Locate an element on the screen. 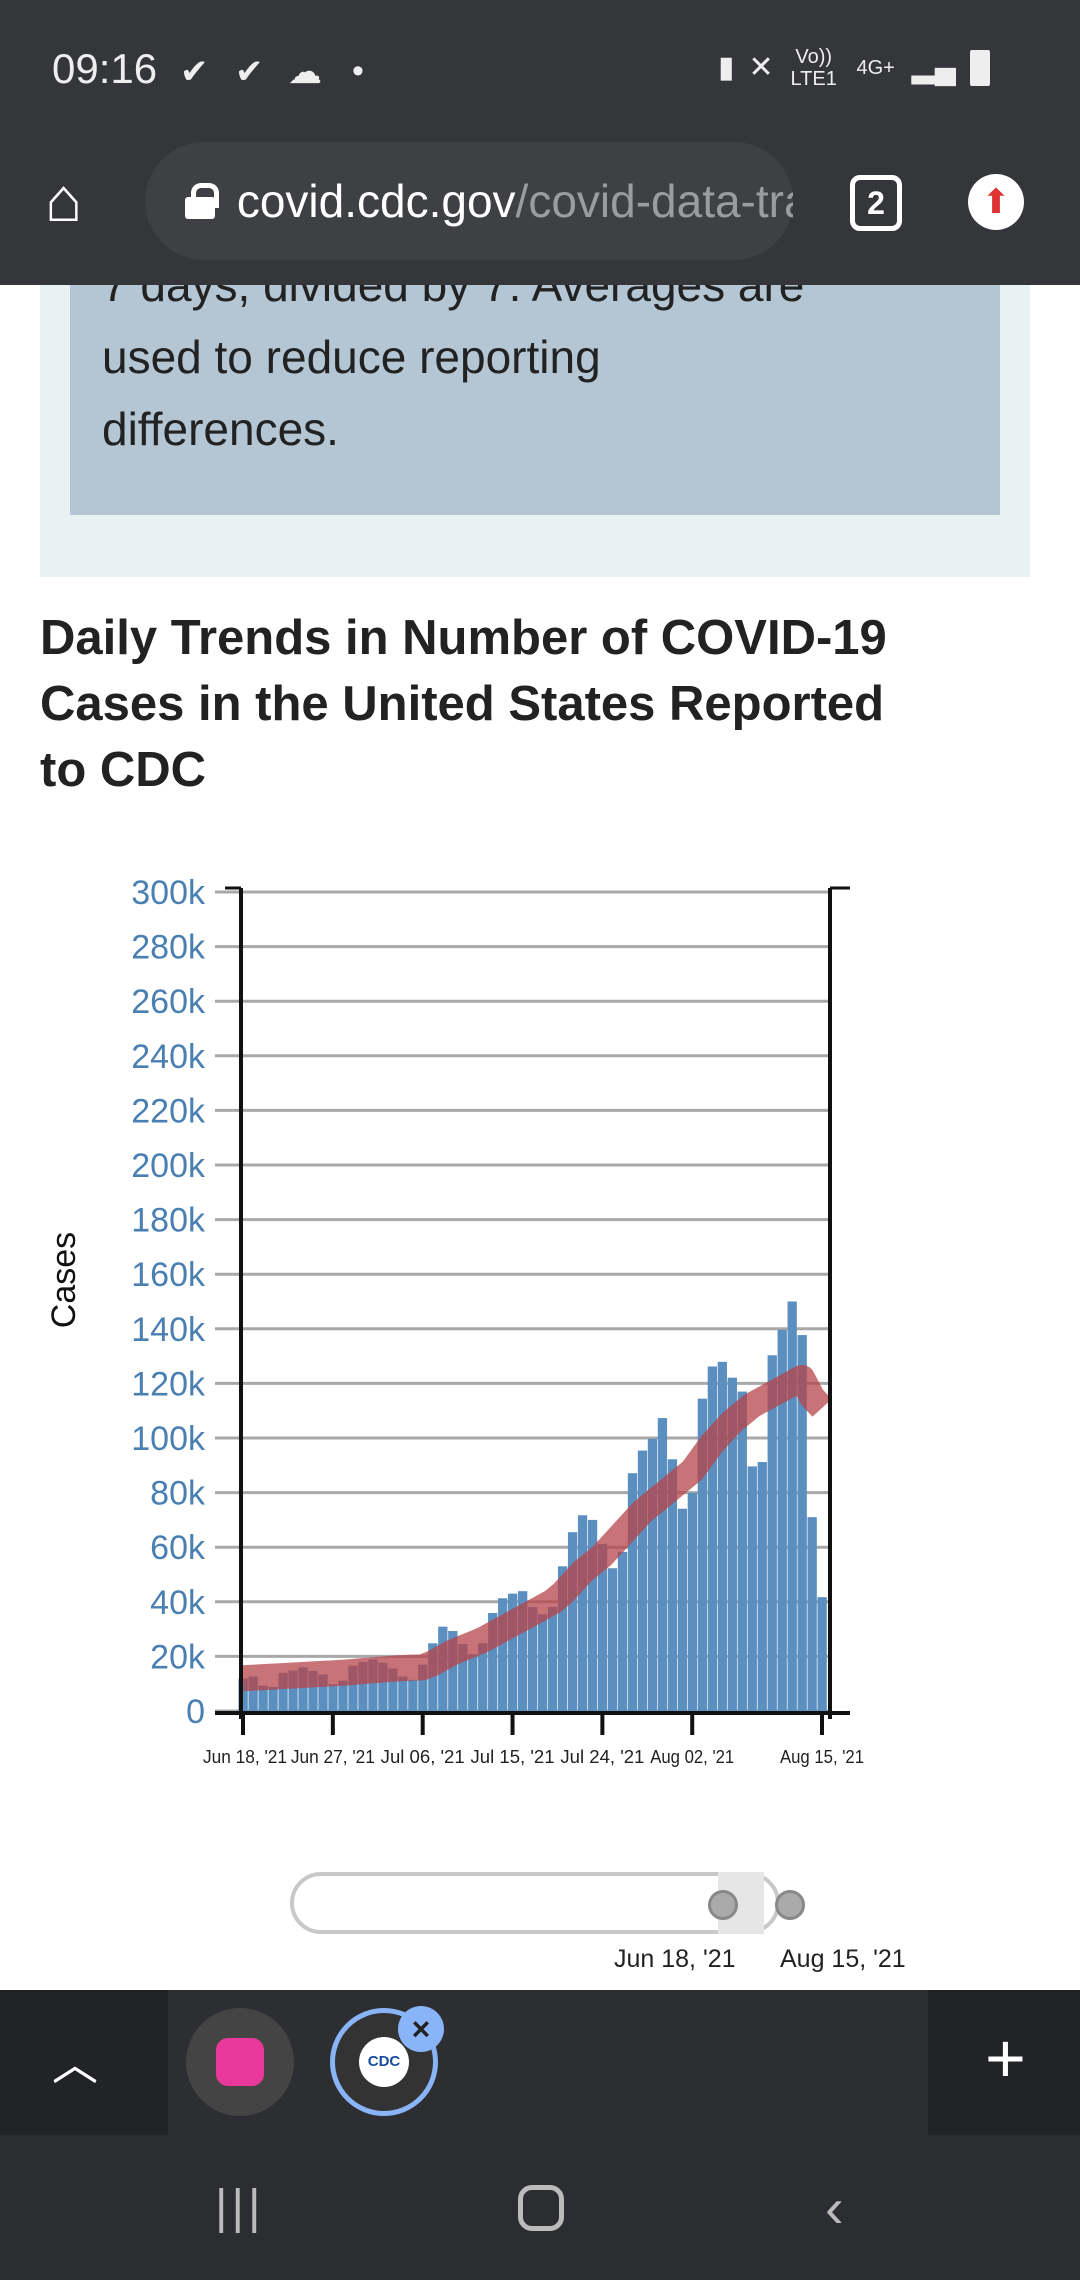 The width and height of the screenshot is (1080, 2280). y-axis-label: Cases is located at coordinates (64, 1280).